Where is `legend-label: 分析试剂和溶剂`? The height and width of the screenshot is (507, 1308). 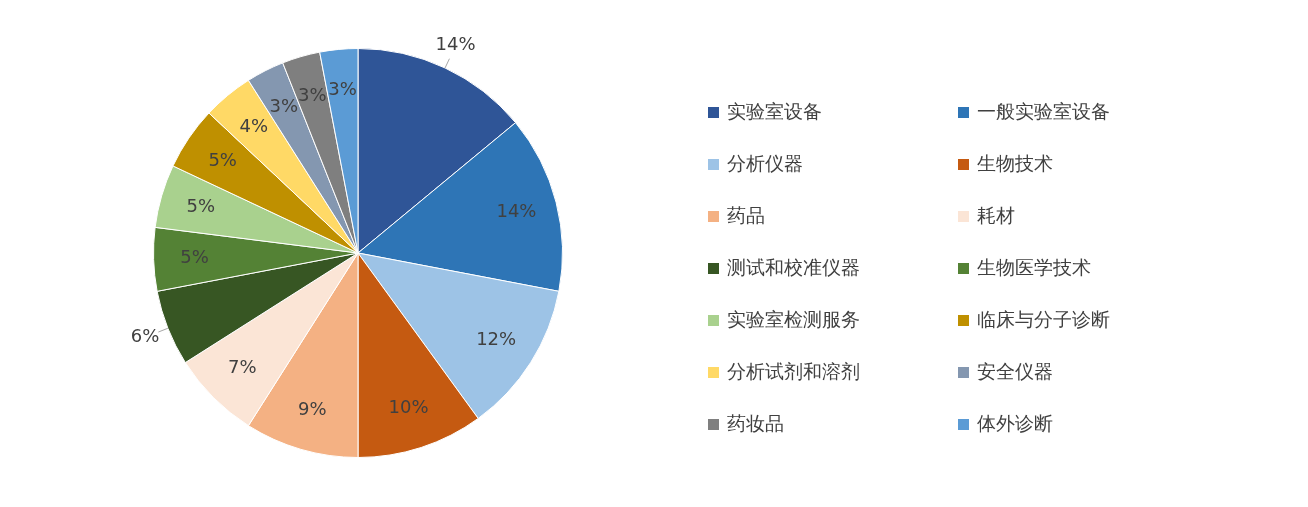 legend-label: 分析试剂和溶剂 is located at coordinates (793, 371).